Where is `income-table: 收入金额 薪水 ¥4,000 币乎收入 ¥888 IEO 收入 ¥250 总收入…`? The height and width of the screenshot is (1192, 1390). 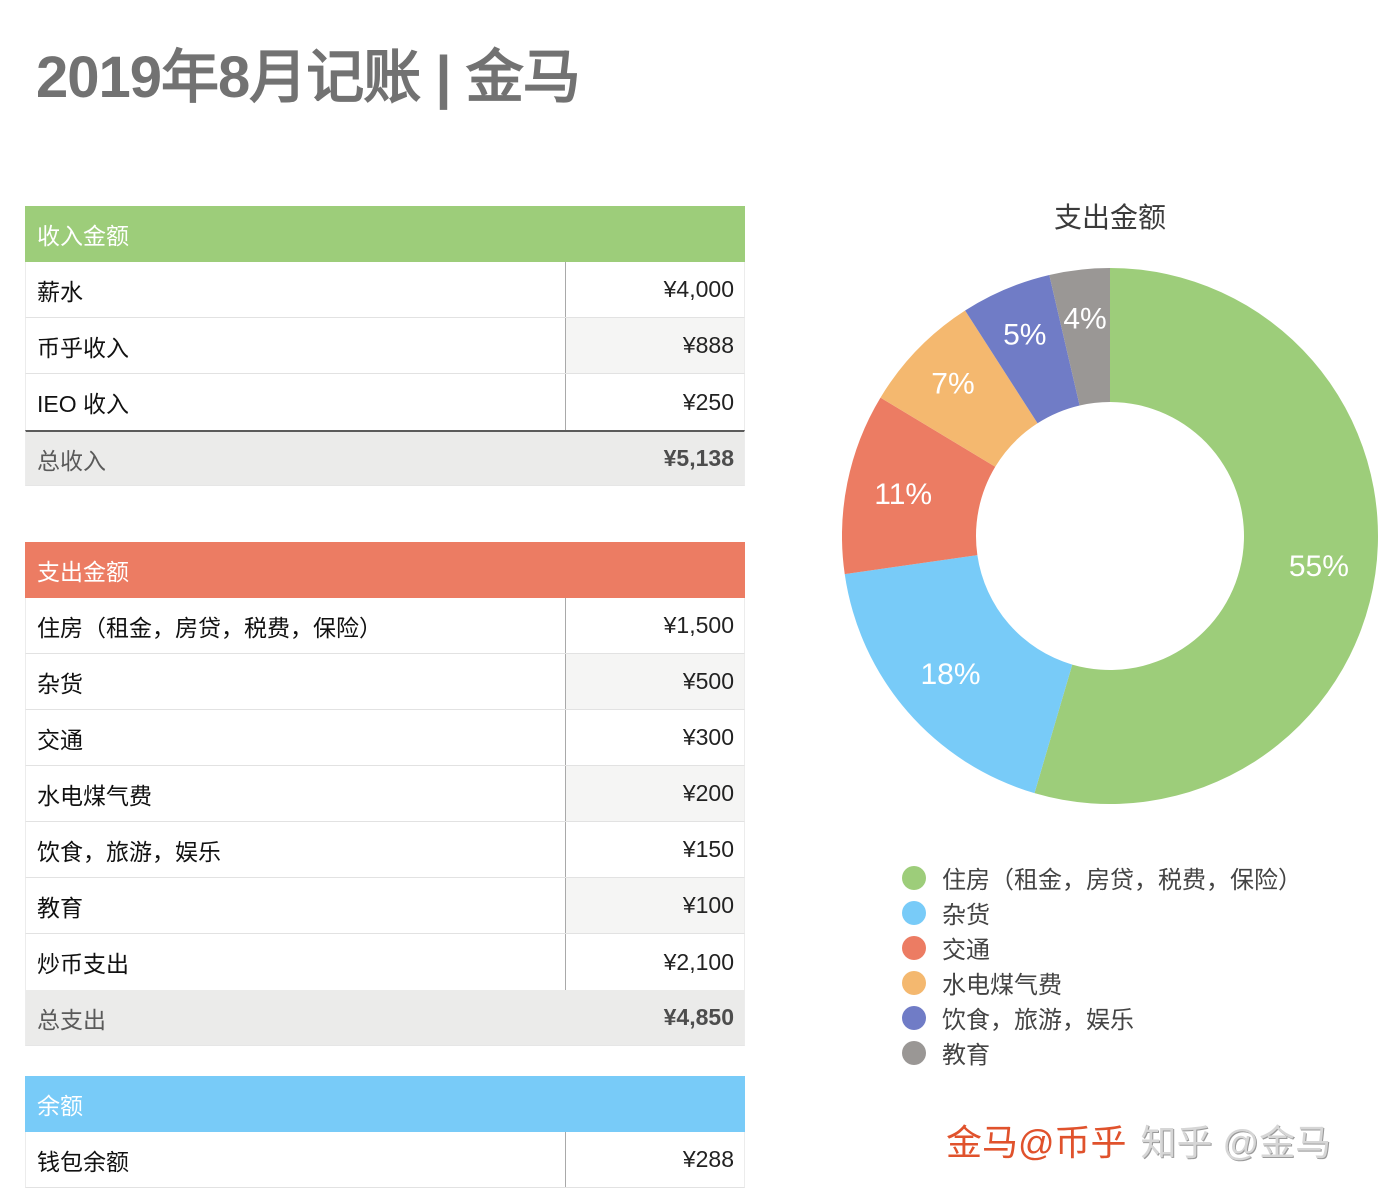
income-table: 收入金额 薪水 ¥4,000 币乎收入 ¥888 IEO 收入 ¥250 总收入… is located at coordinates (385, 346).